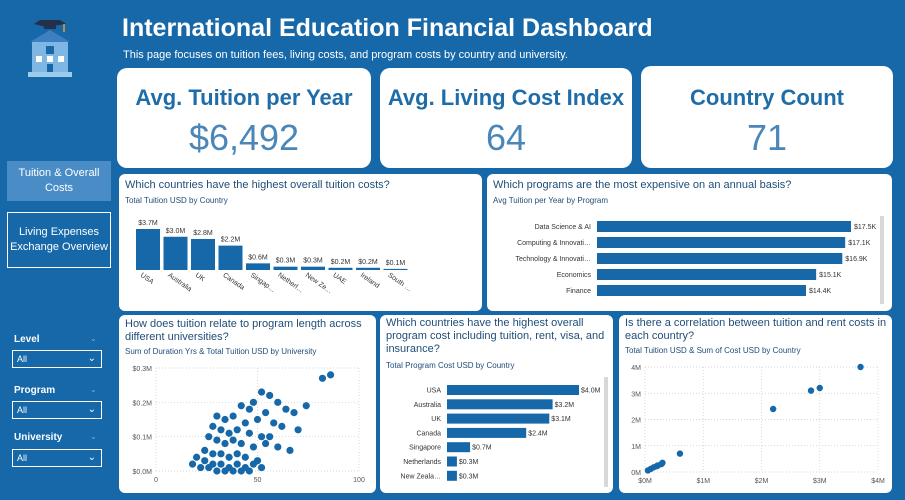  What do you see at coordinates (767, 97) in the screenshot?
I see `kpi-title: Country Count` at bounding box center [767, 97].